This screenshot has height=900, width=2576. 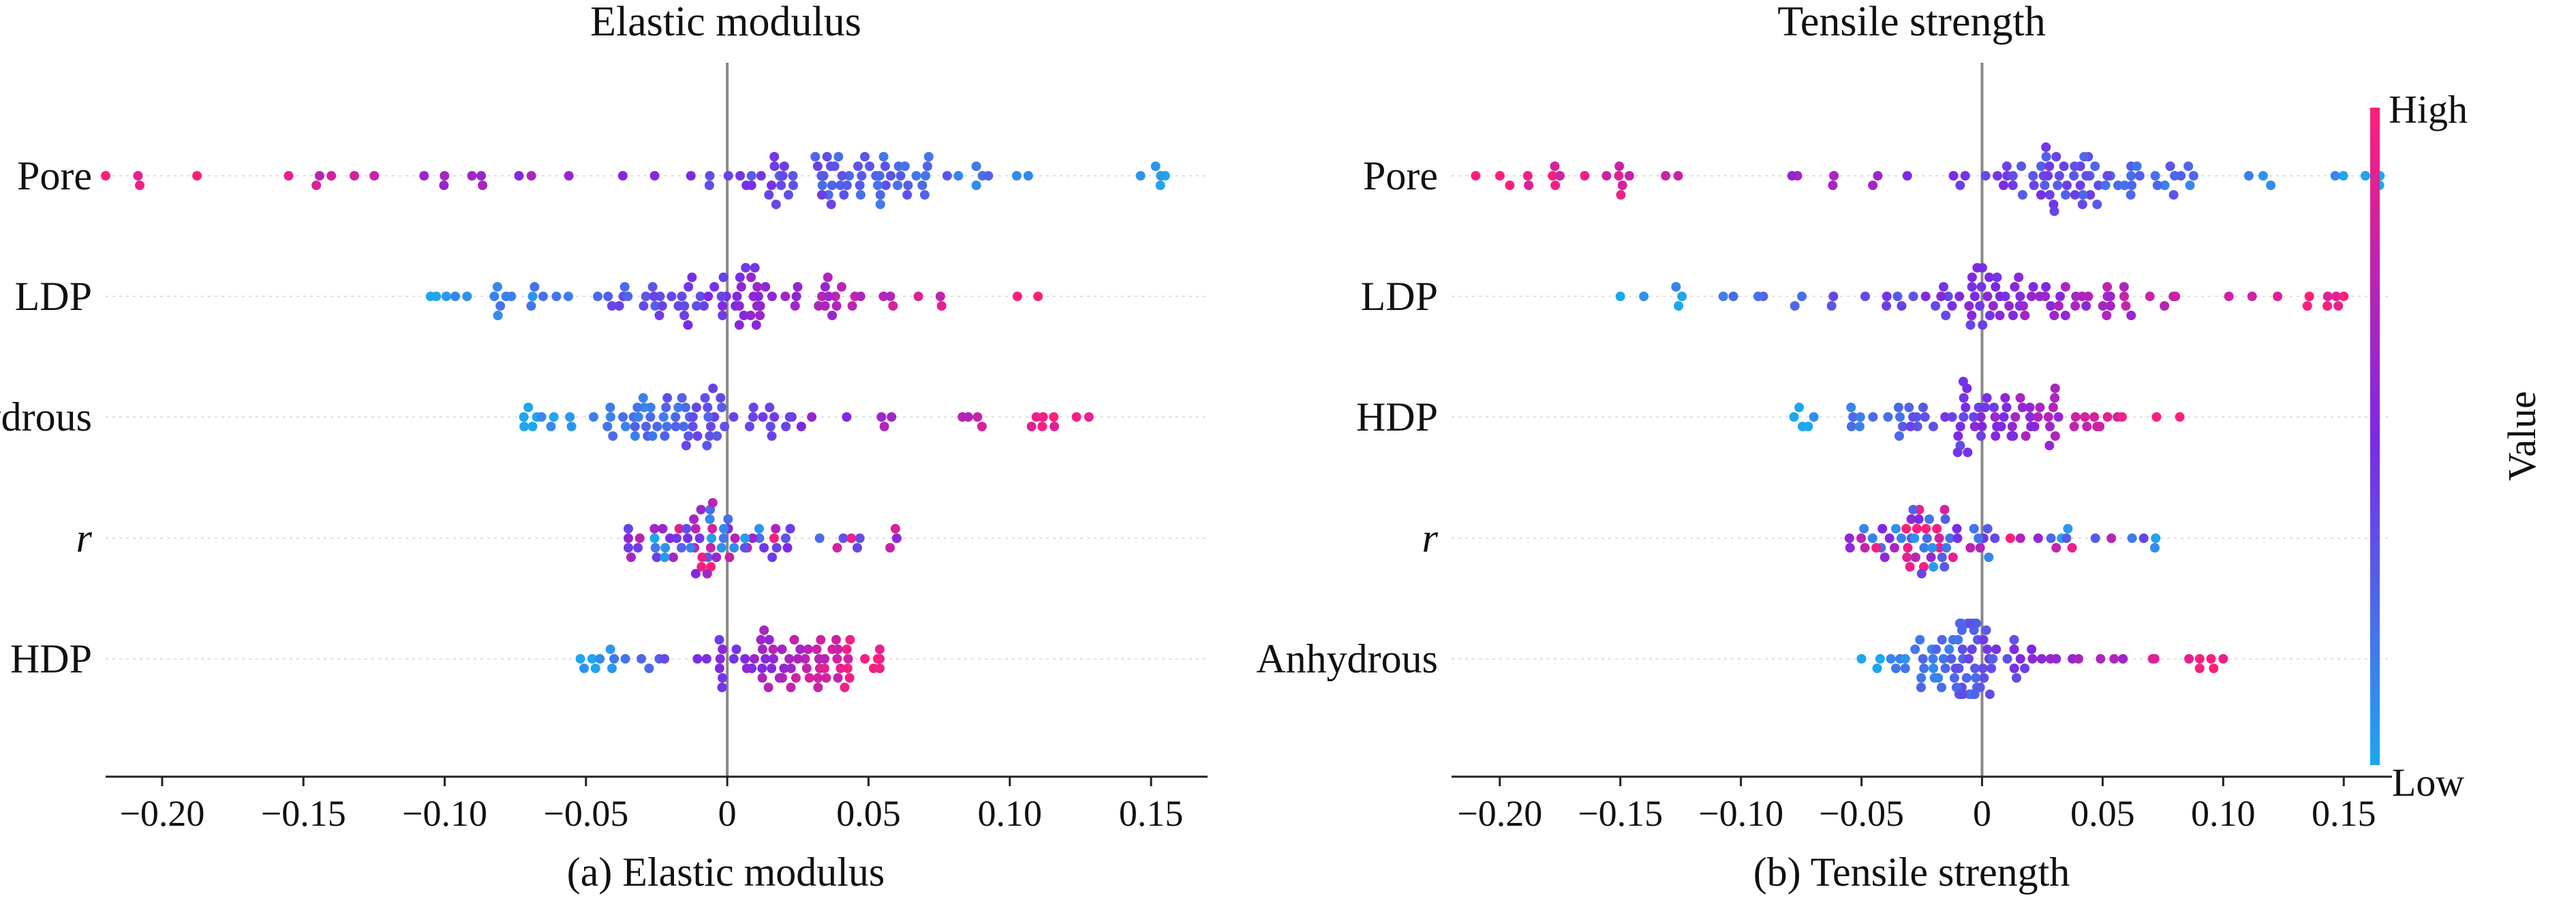 I want to click on x-tick-label: −0.15, so click(x=303, y=813).